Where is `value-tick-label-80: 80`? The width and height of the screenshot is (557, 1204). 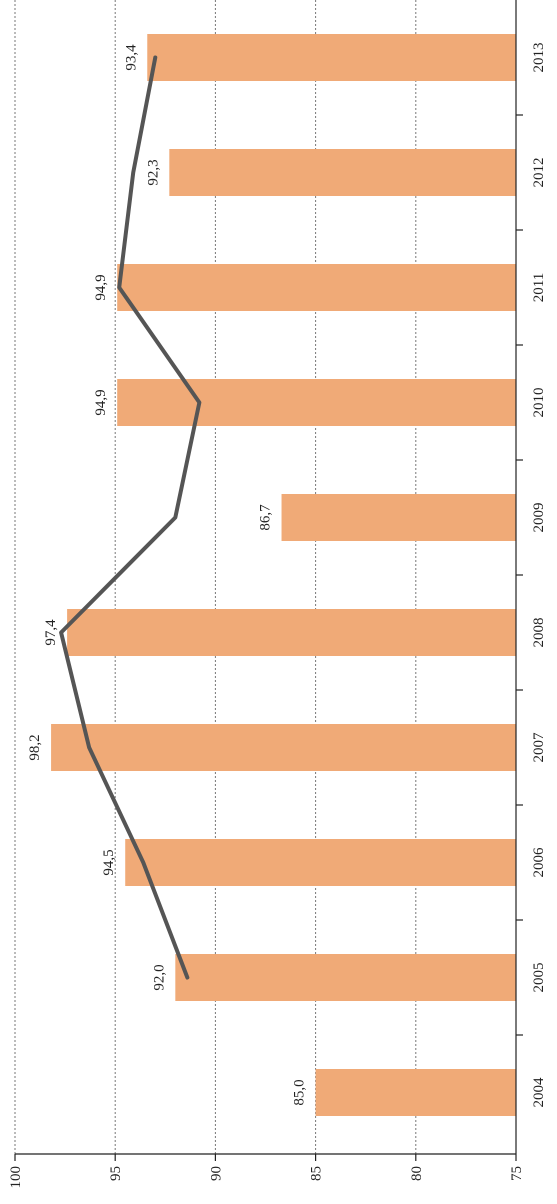 value-tick-label-80: 80 is located at coordinates (417, 1173).